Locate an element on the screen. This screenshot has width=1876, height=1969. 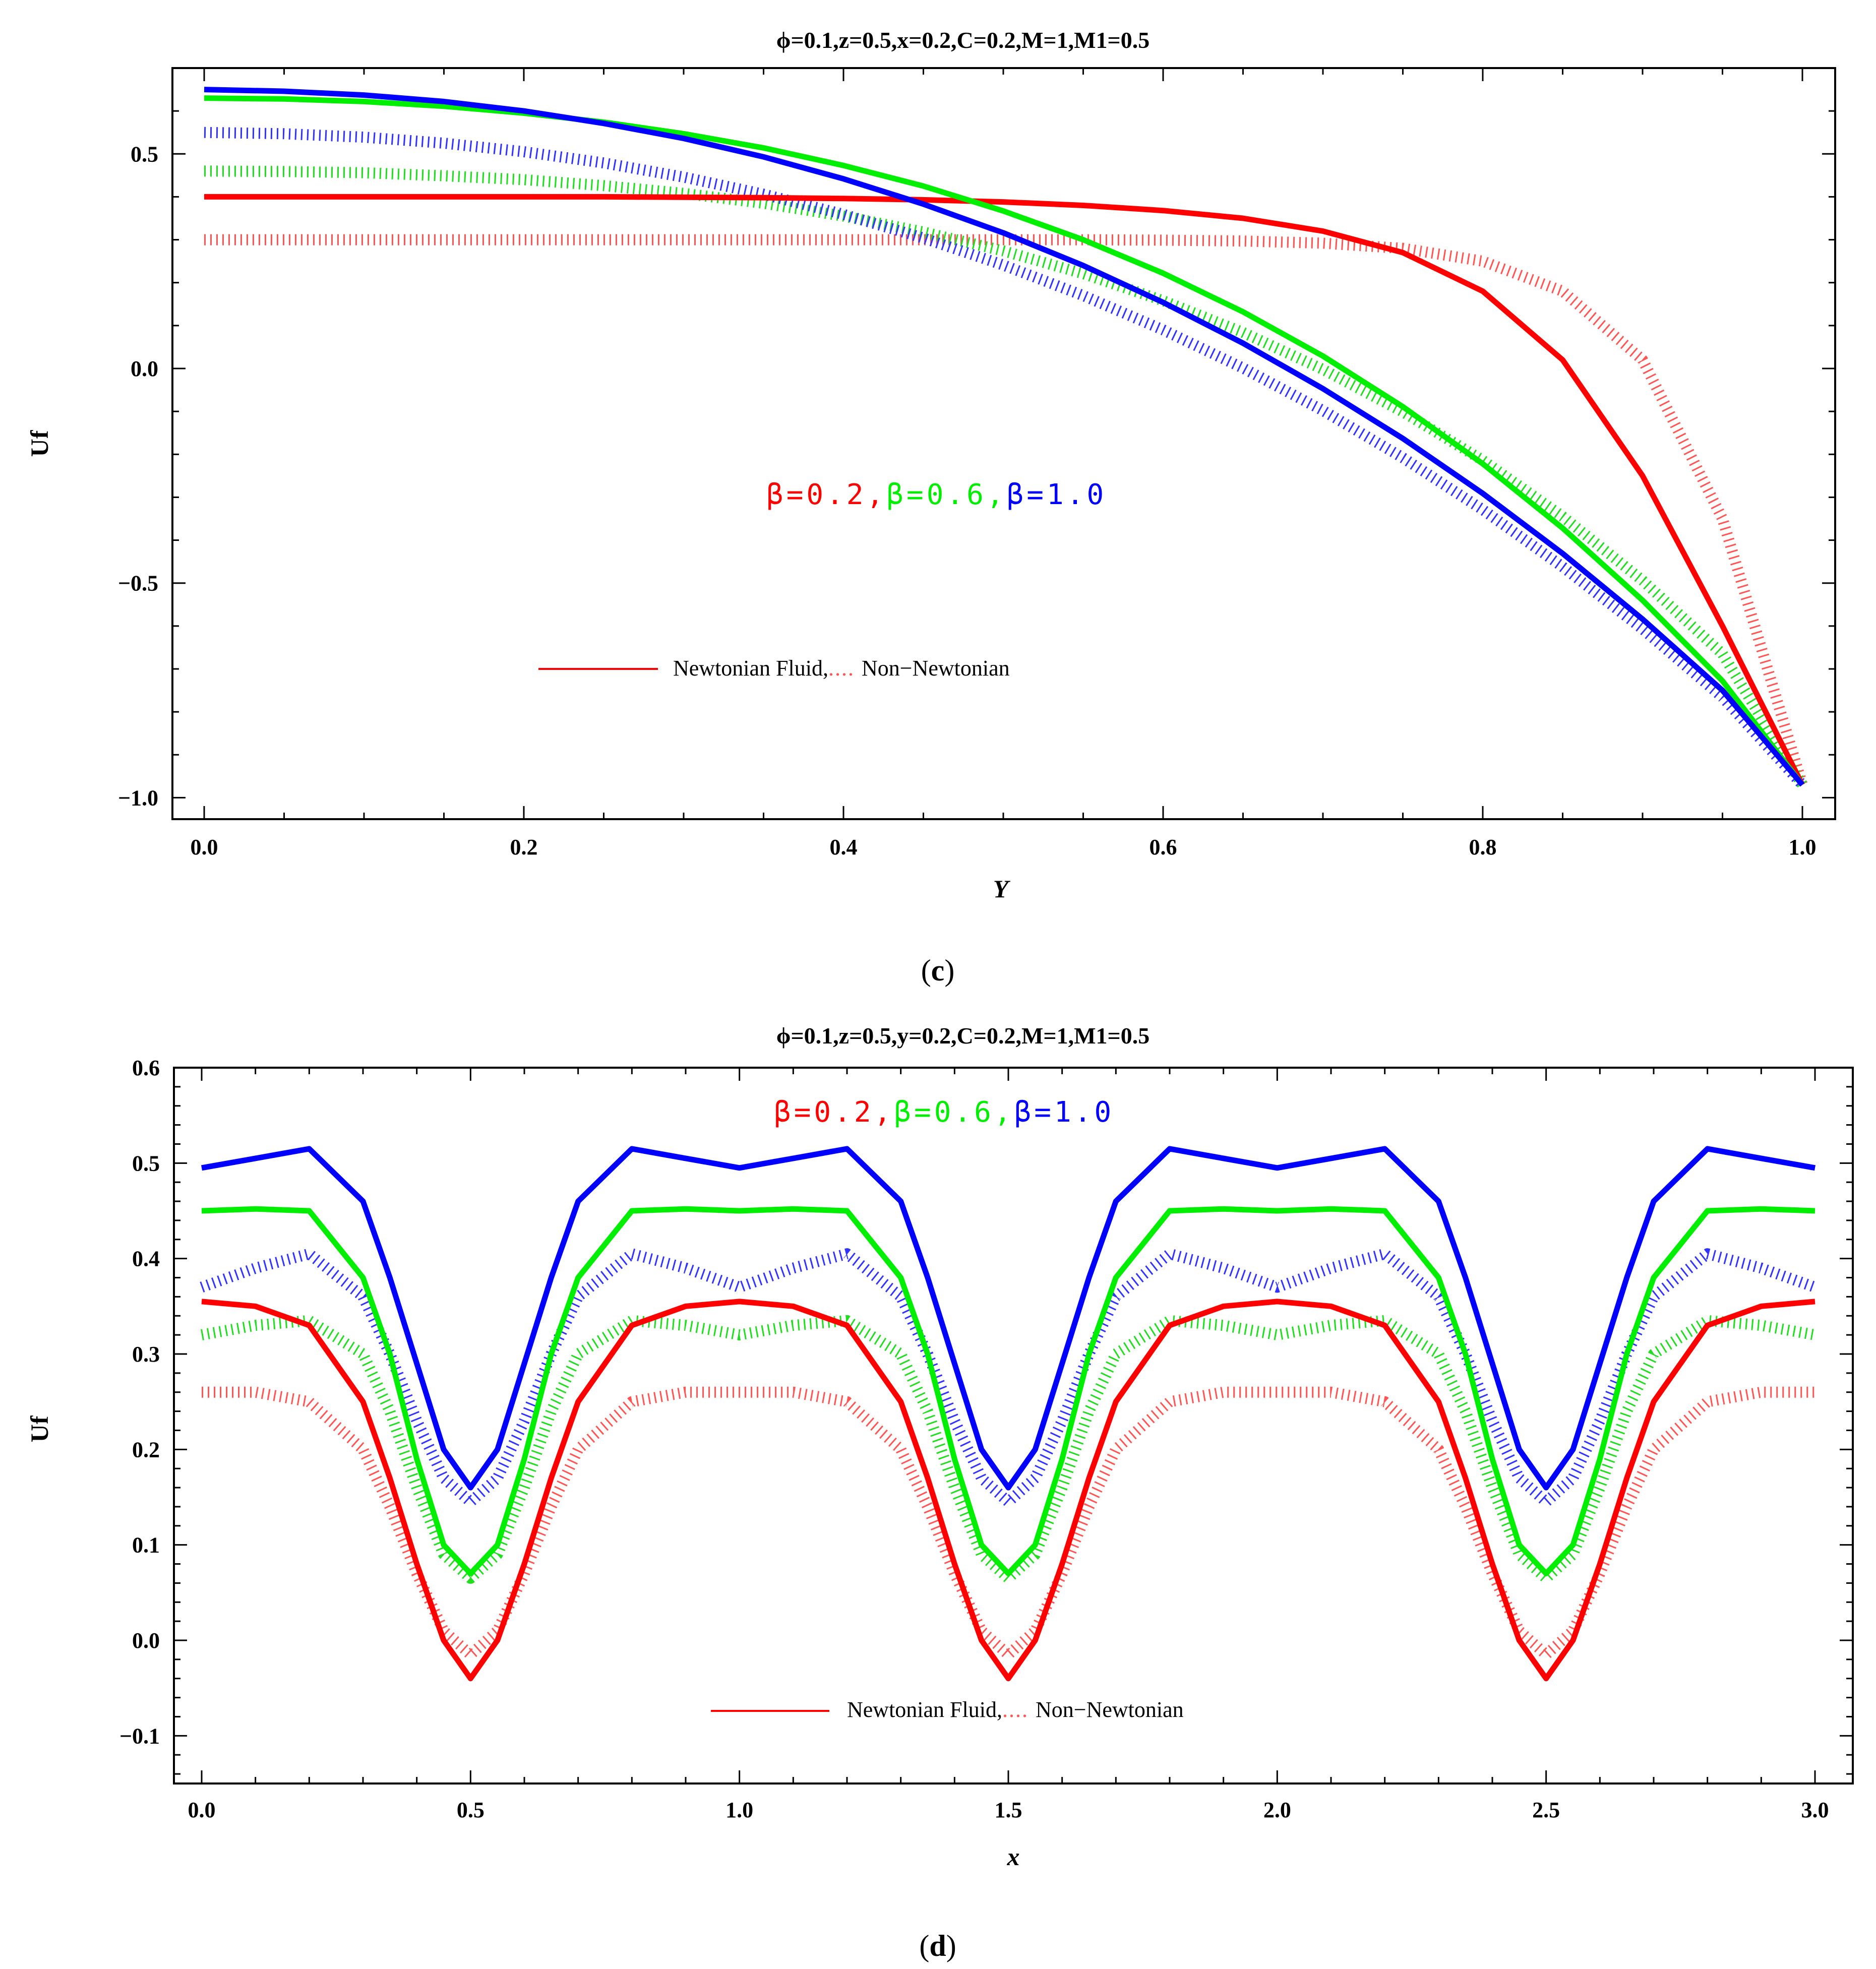
y-tick-labels: 0.6 0.5 0.4 0.3 0.2 0.1 0.0 −0.1 is located at coordinates (139, 1402).